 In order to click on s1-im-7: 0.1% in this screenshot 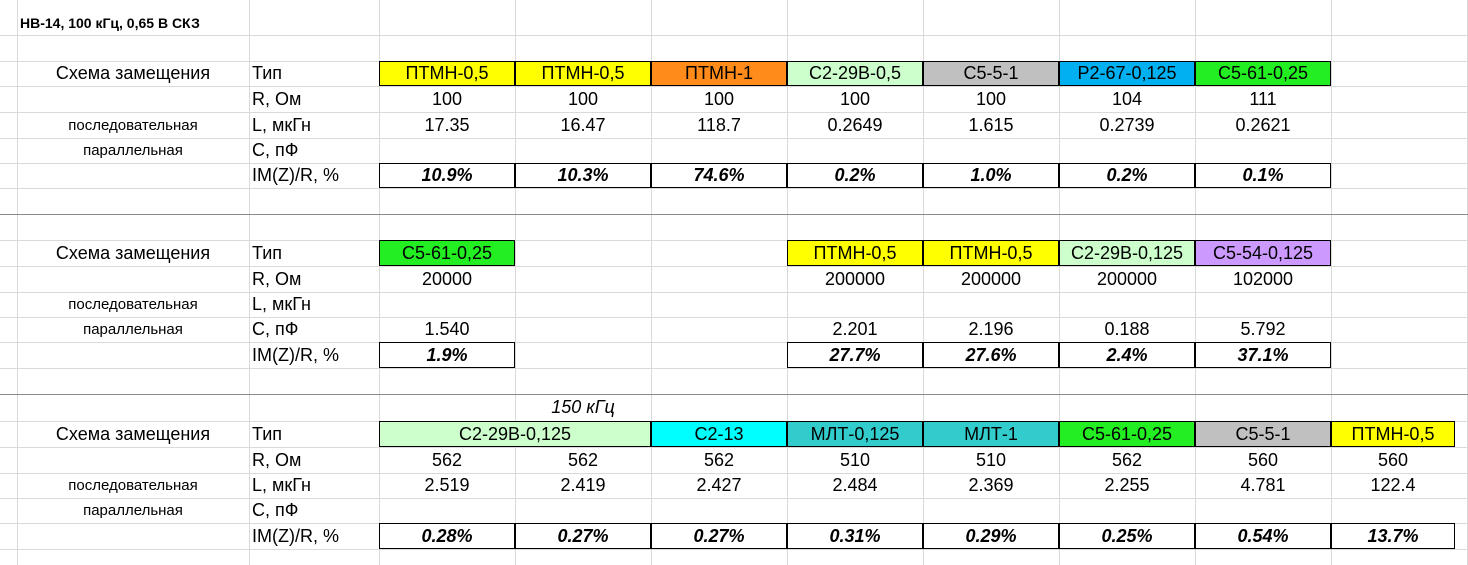, I will do `click(1263, 175)`.